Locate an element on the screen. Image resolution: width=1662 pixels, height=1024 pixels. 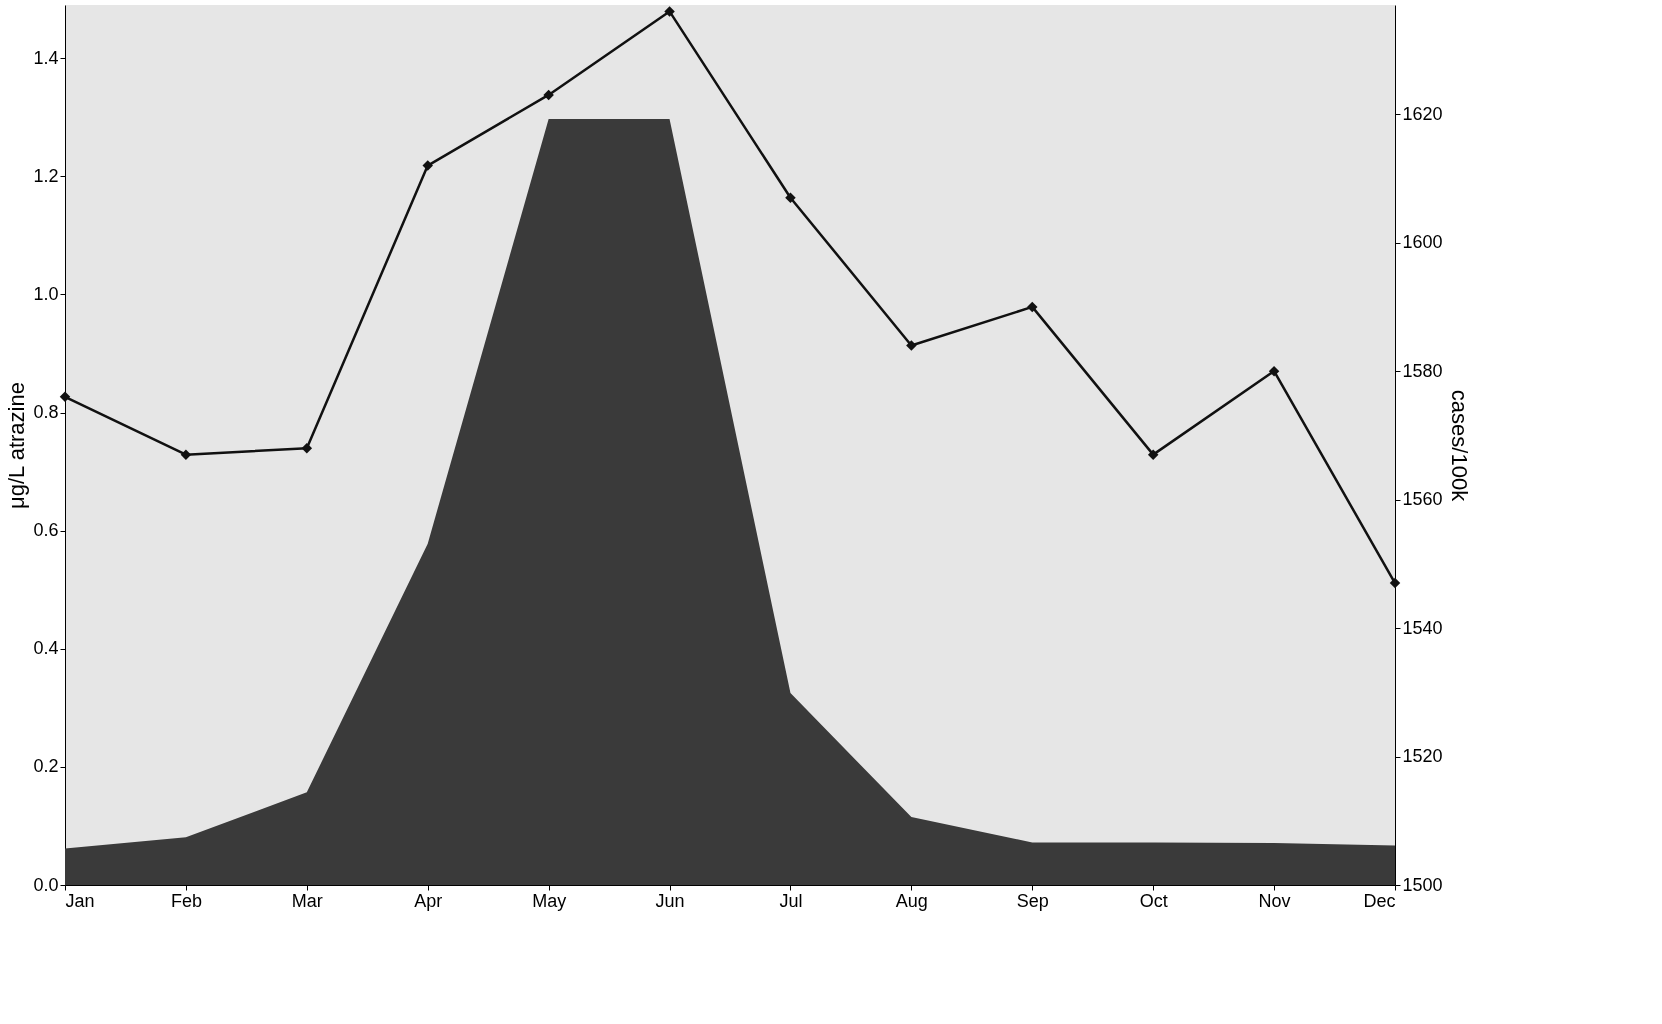
x-tick-label: Aug is located at coordinates (911, 900).